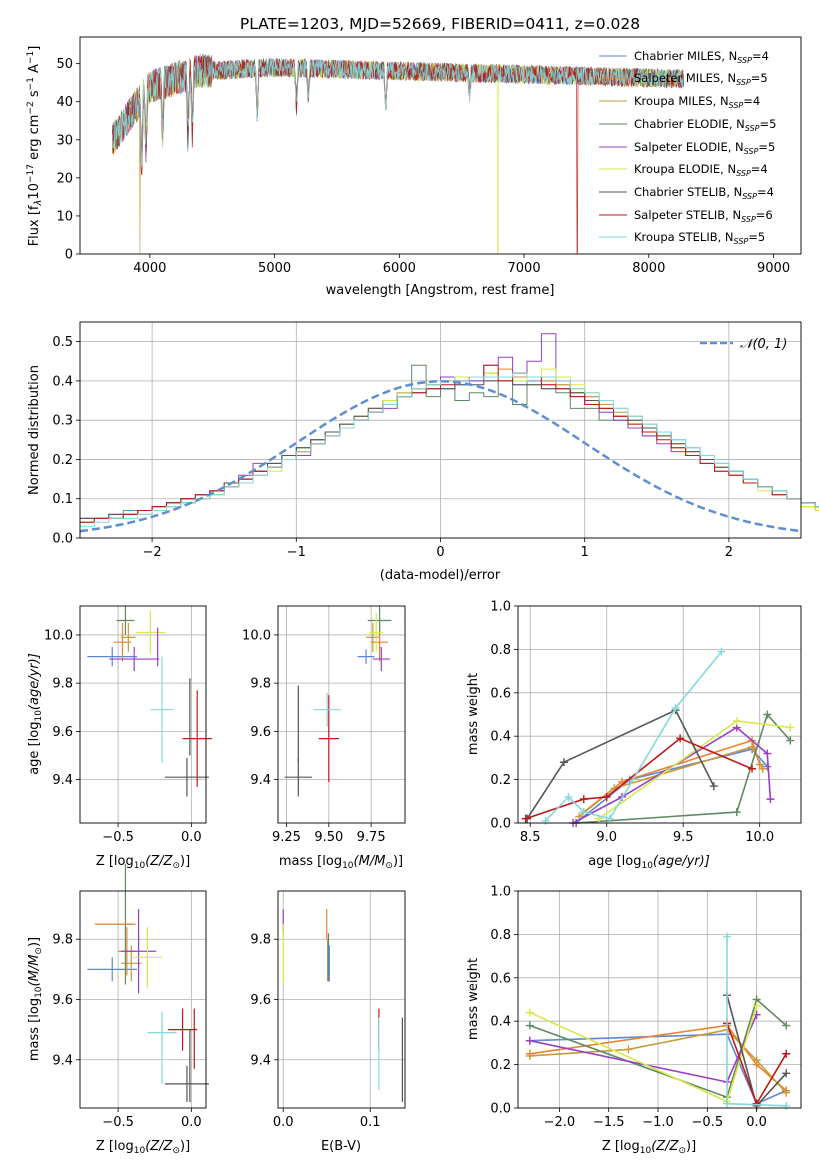  I want to click on spectrum-ylabel: Flux [fλ10−17 erg cm−2 s−1 A−1], so click(35, 146).